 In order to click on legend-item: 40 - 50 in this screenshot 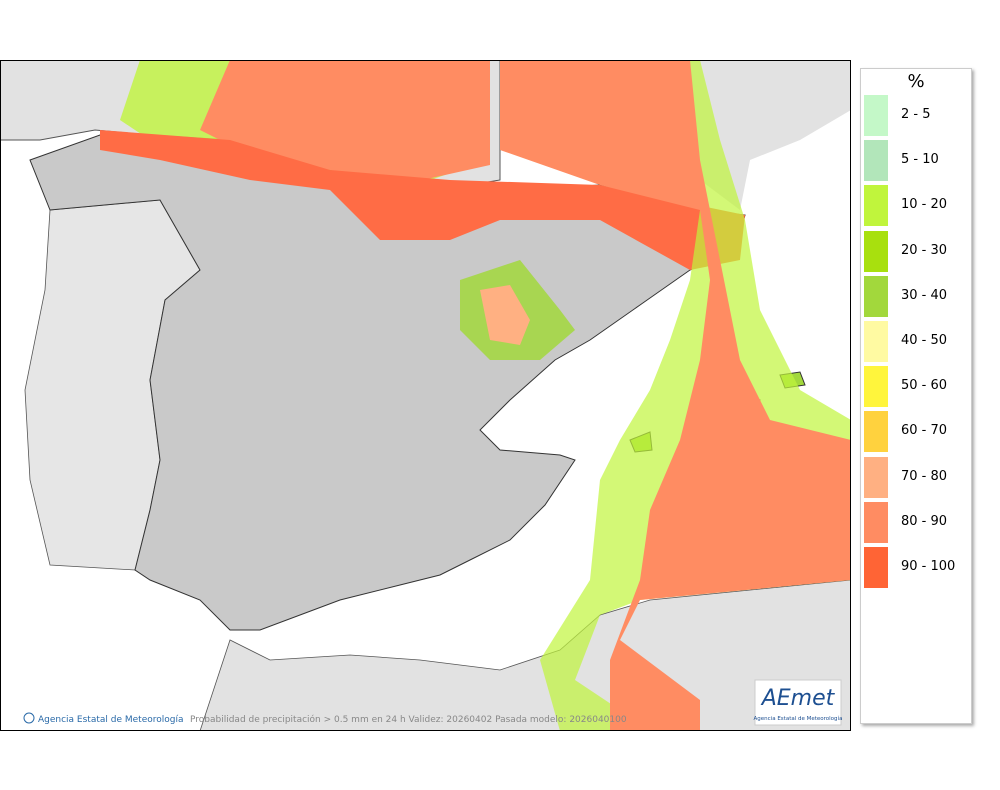, I will do `click(916, 341)`.